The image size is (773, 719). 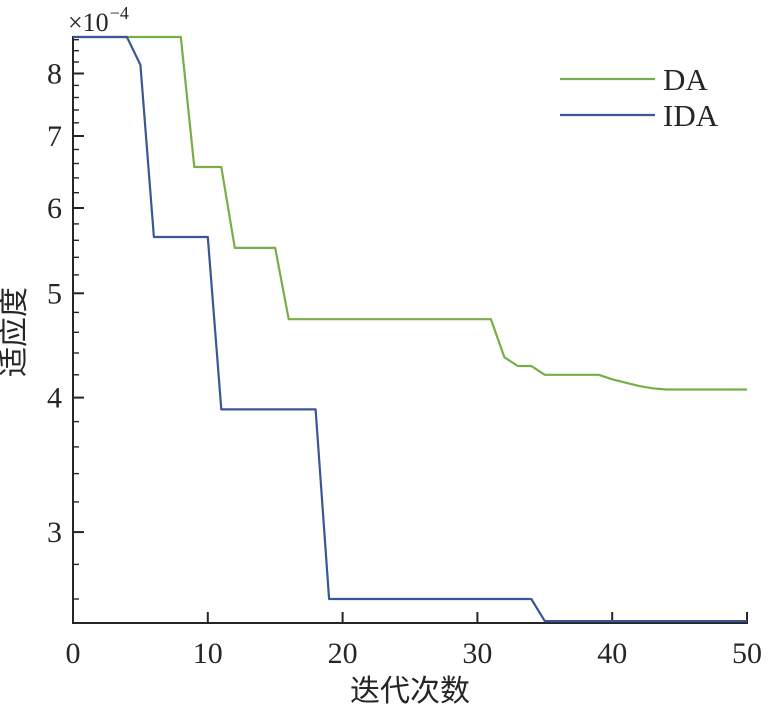 What do you see at coordinates (54, 74) in the screenshot?
I see `y-tick-label-8: 8` at bounding box center [54, 74].